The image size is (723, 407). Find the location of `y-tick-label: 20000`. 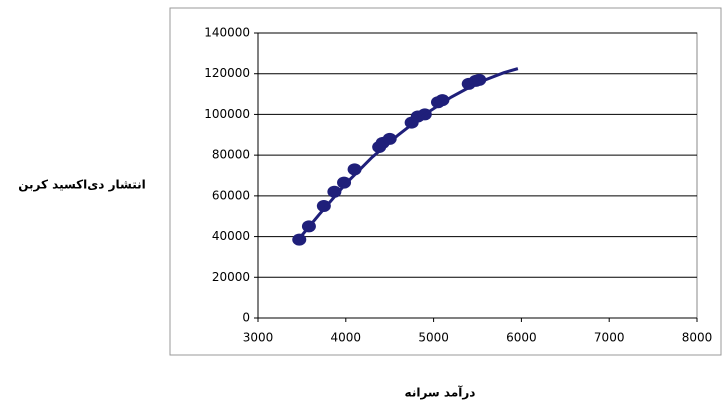

y-tick-label: 20000 is located at coordinates (231, 277).